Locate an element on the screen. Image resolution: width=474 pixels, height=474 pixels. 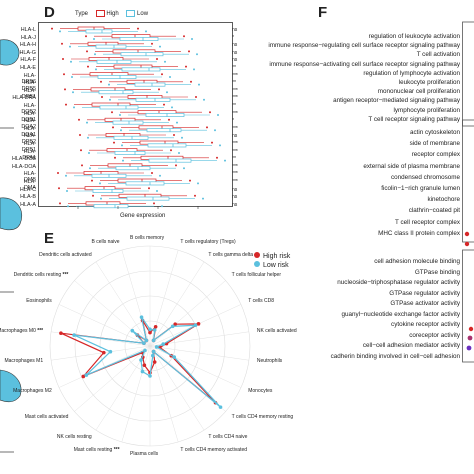
radar-category-label: T cells gamma delta is located at coordinates (230, 255).